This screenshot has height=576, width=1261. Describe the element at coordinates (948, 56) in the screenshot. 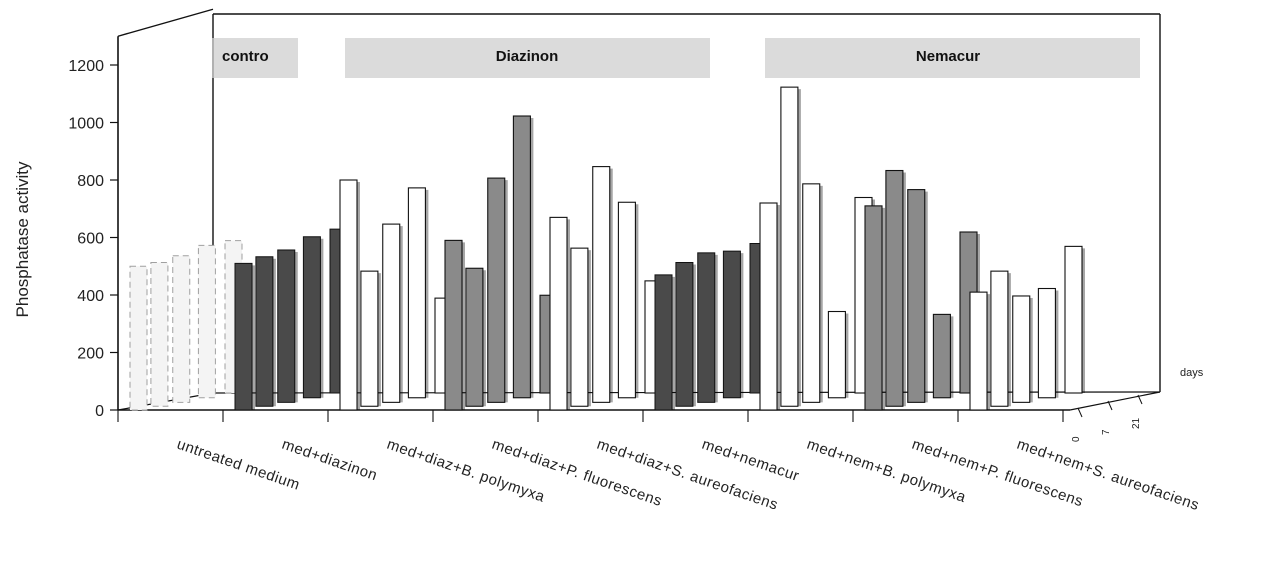

I see `group-title-2: Nemacur` at that location.